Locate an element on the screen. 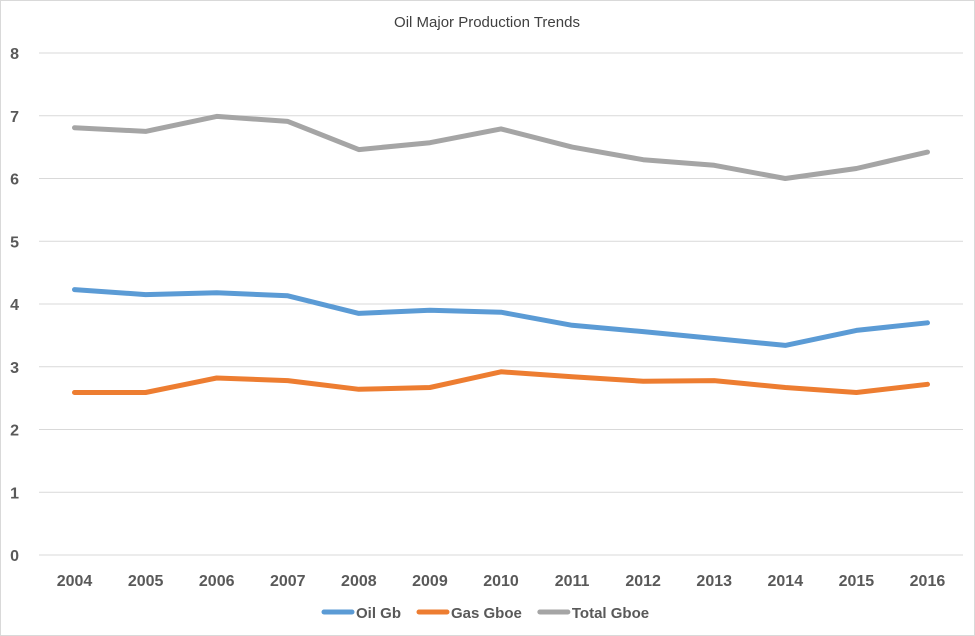 The height and width of the screenshot is (636, 975). legend: Oil Gb Gas Gboe Total Gboe is located at coordinates (485, 613).